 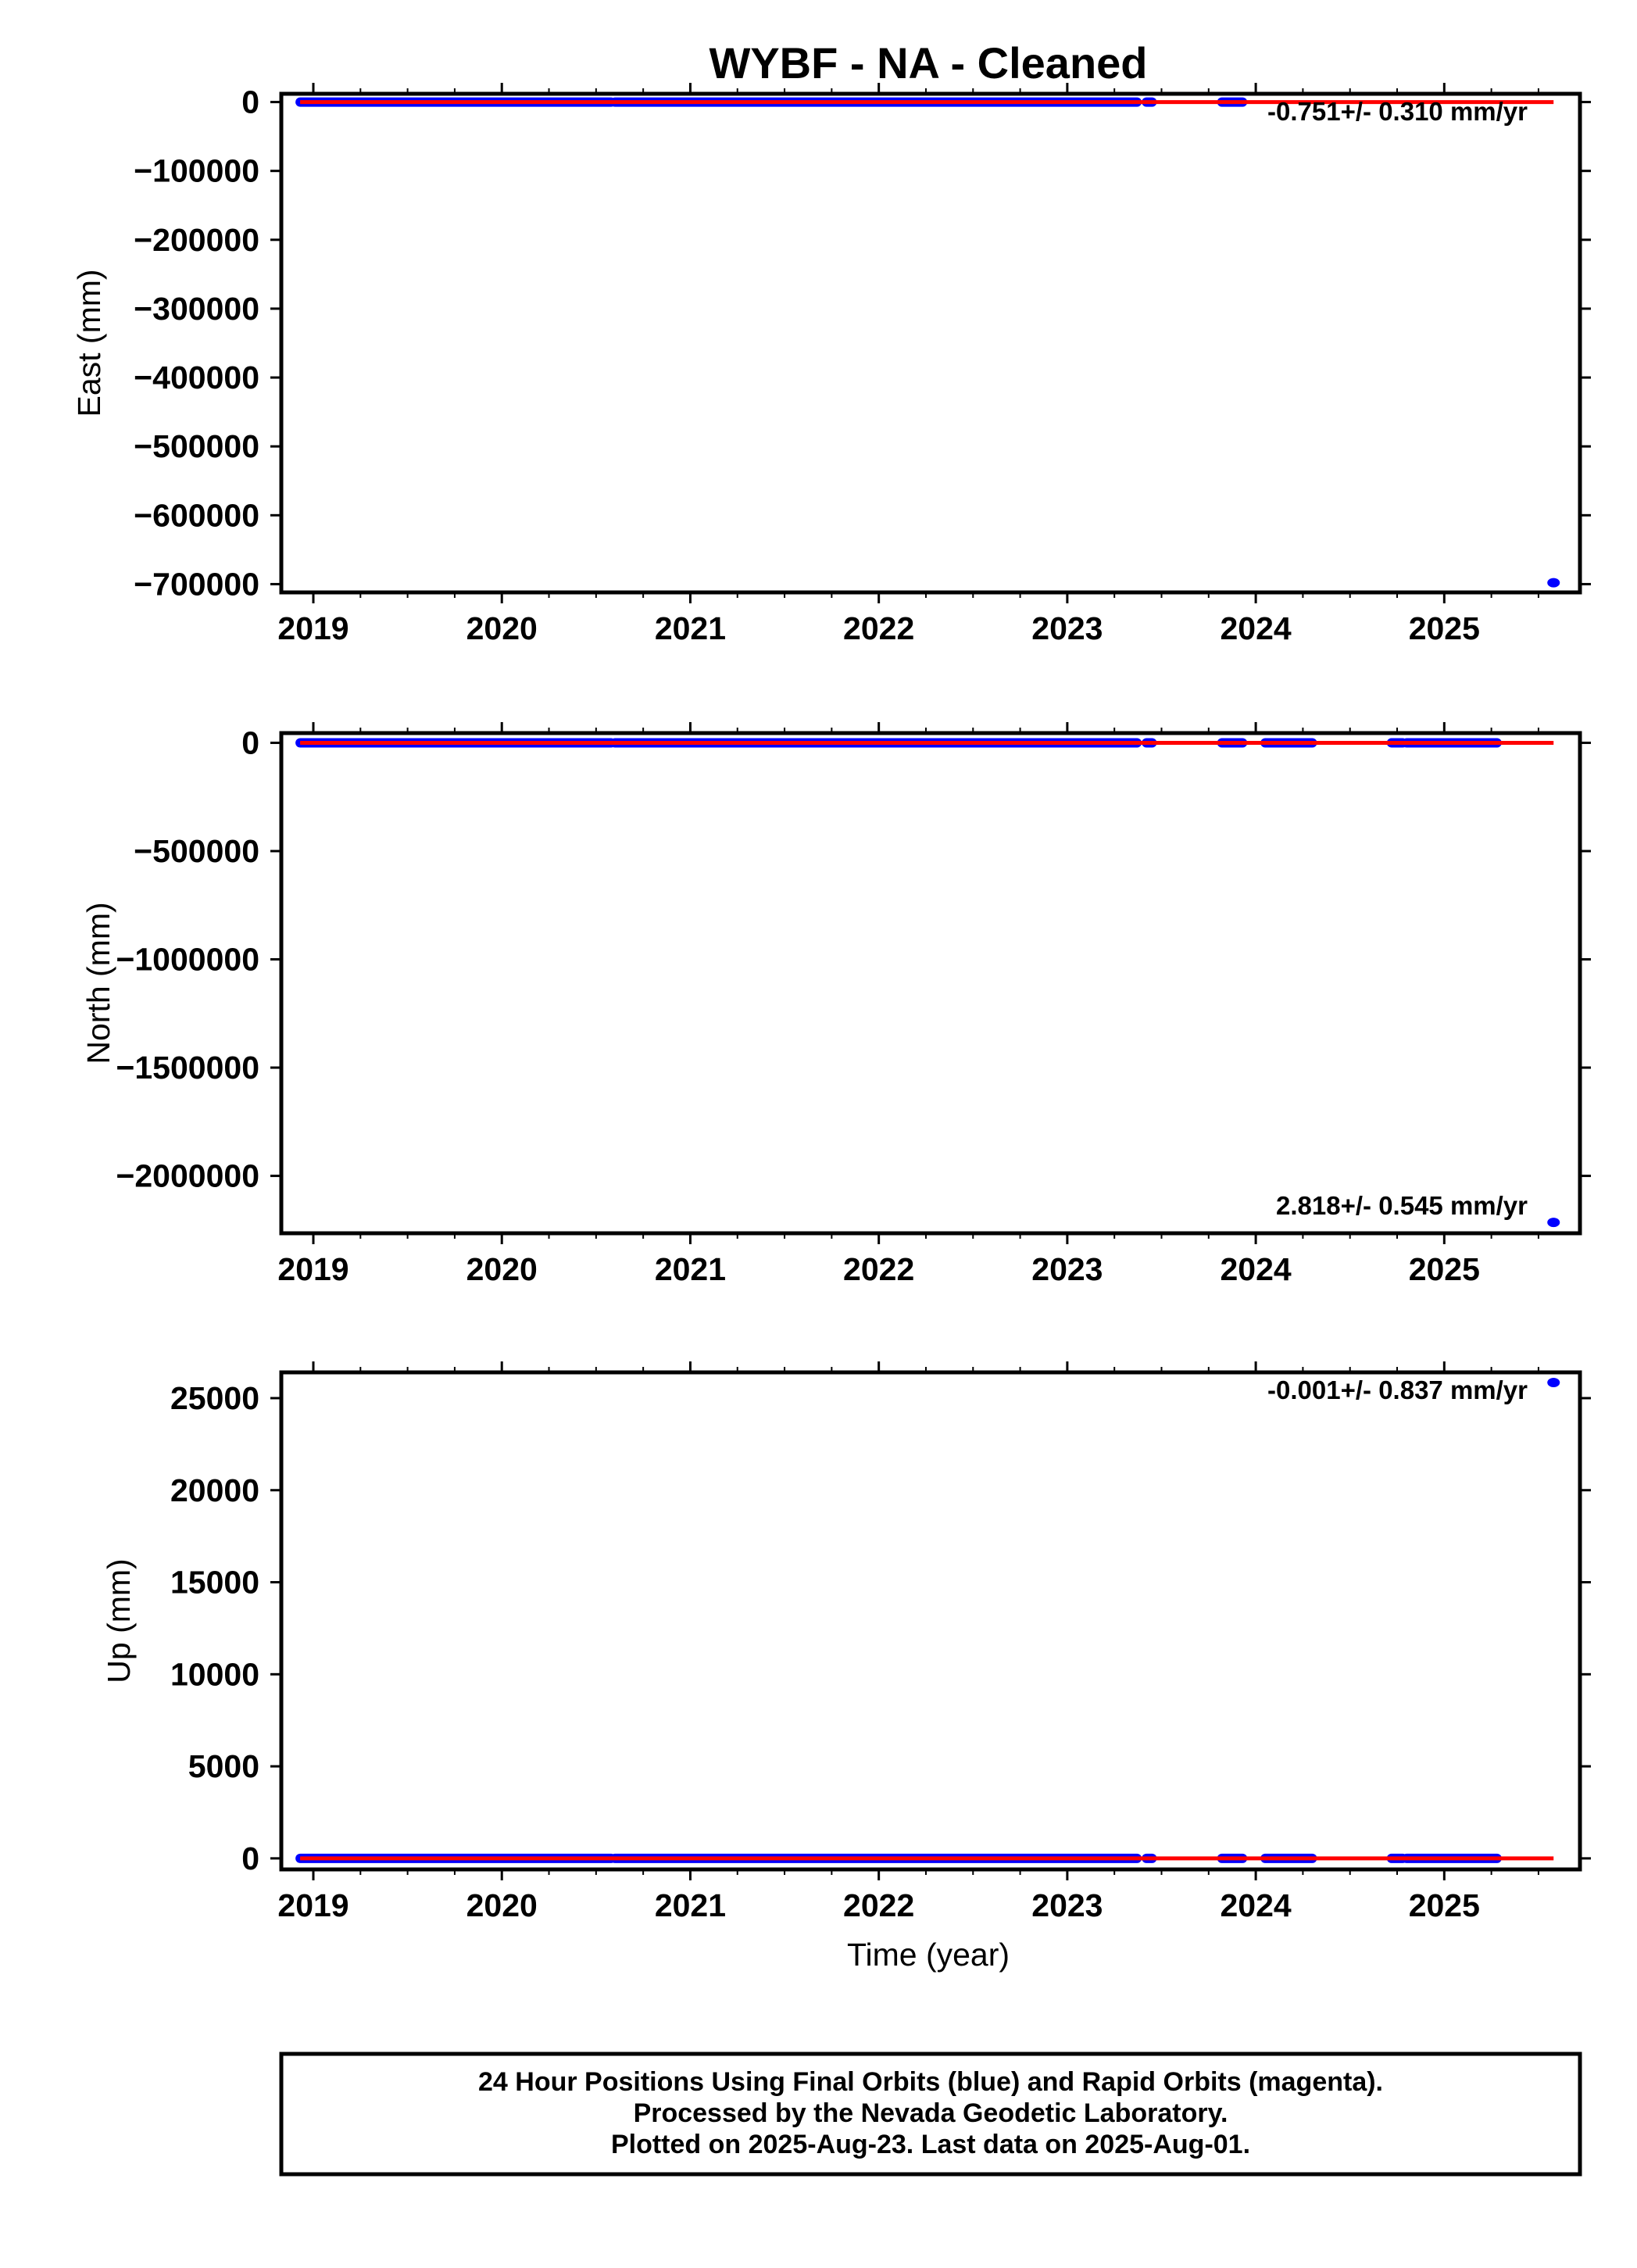 I want to click on footer-box, so click(x=930, y=2115).